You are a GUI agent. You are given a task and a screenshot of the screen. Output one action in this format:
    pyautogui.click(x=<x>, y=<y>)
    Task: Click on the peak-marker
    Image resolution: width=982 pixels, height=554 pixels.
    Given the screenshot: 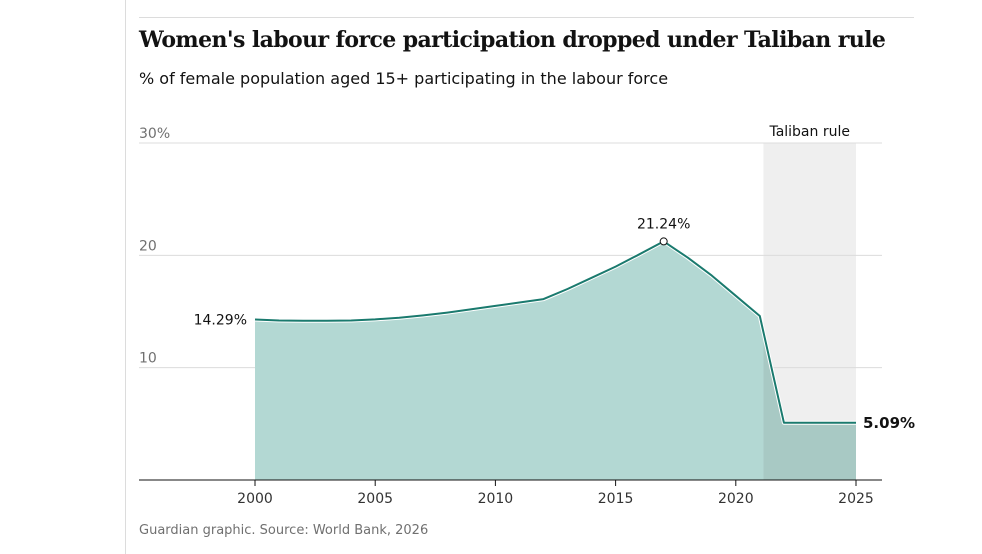 What is the action you would take?
    pyautogui.click(x=663, y=241)
    